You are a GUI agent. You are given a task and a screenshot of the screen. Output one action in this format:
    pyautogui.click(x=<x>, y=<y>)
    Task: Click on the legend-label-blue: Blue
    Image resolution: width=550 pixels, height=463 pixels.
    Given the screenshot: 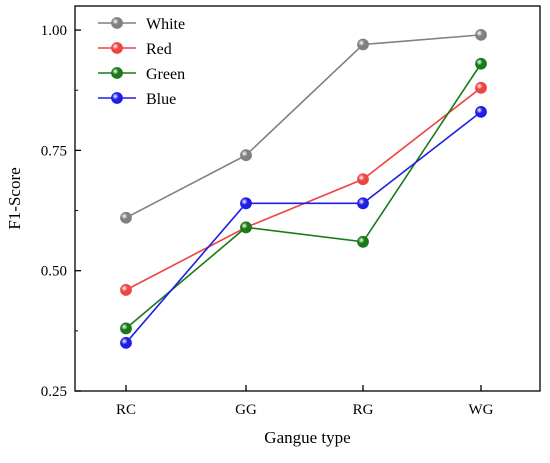 What is the action you would take?
    pyautogui.click(x=161, y=99)
    